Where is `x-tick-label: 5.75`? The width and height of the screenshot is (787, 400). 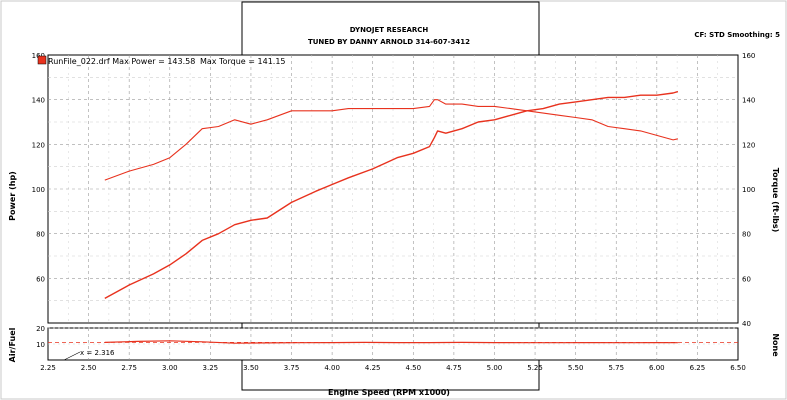
x-tick-label: 5.75 is located at coordinates (616, 368).